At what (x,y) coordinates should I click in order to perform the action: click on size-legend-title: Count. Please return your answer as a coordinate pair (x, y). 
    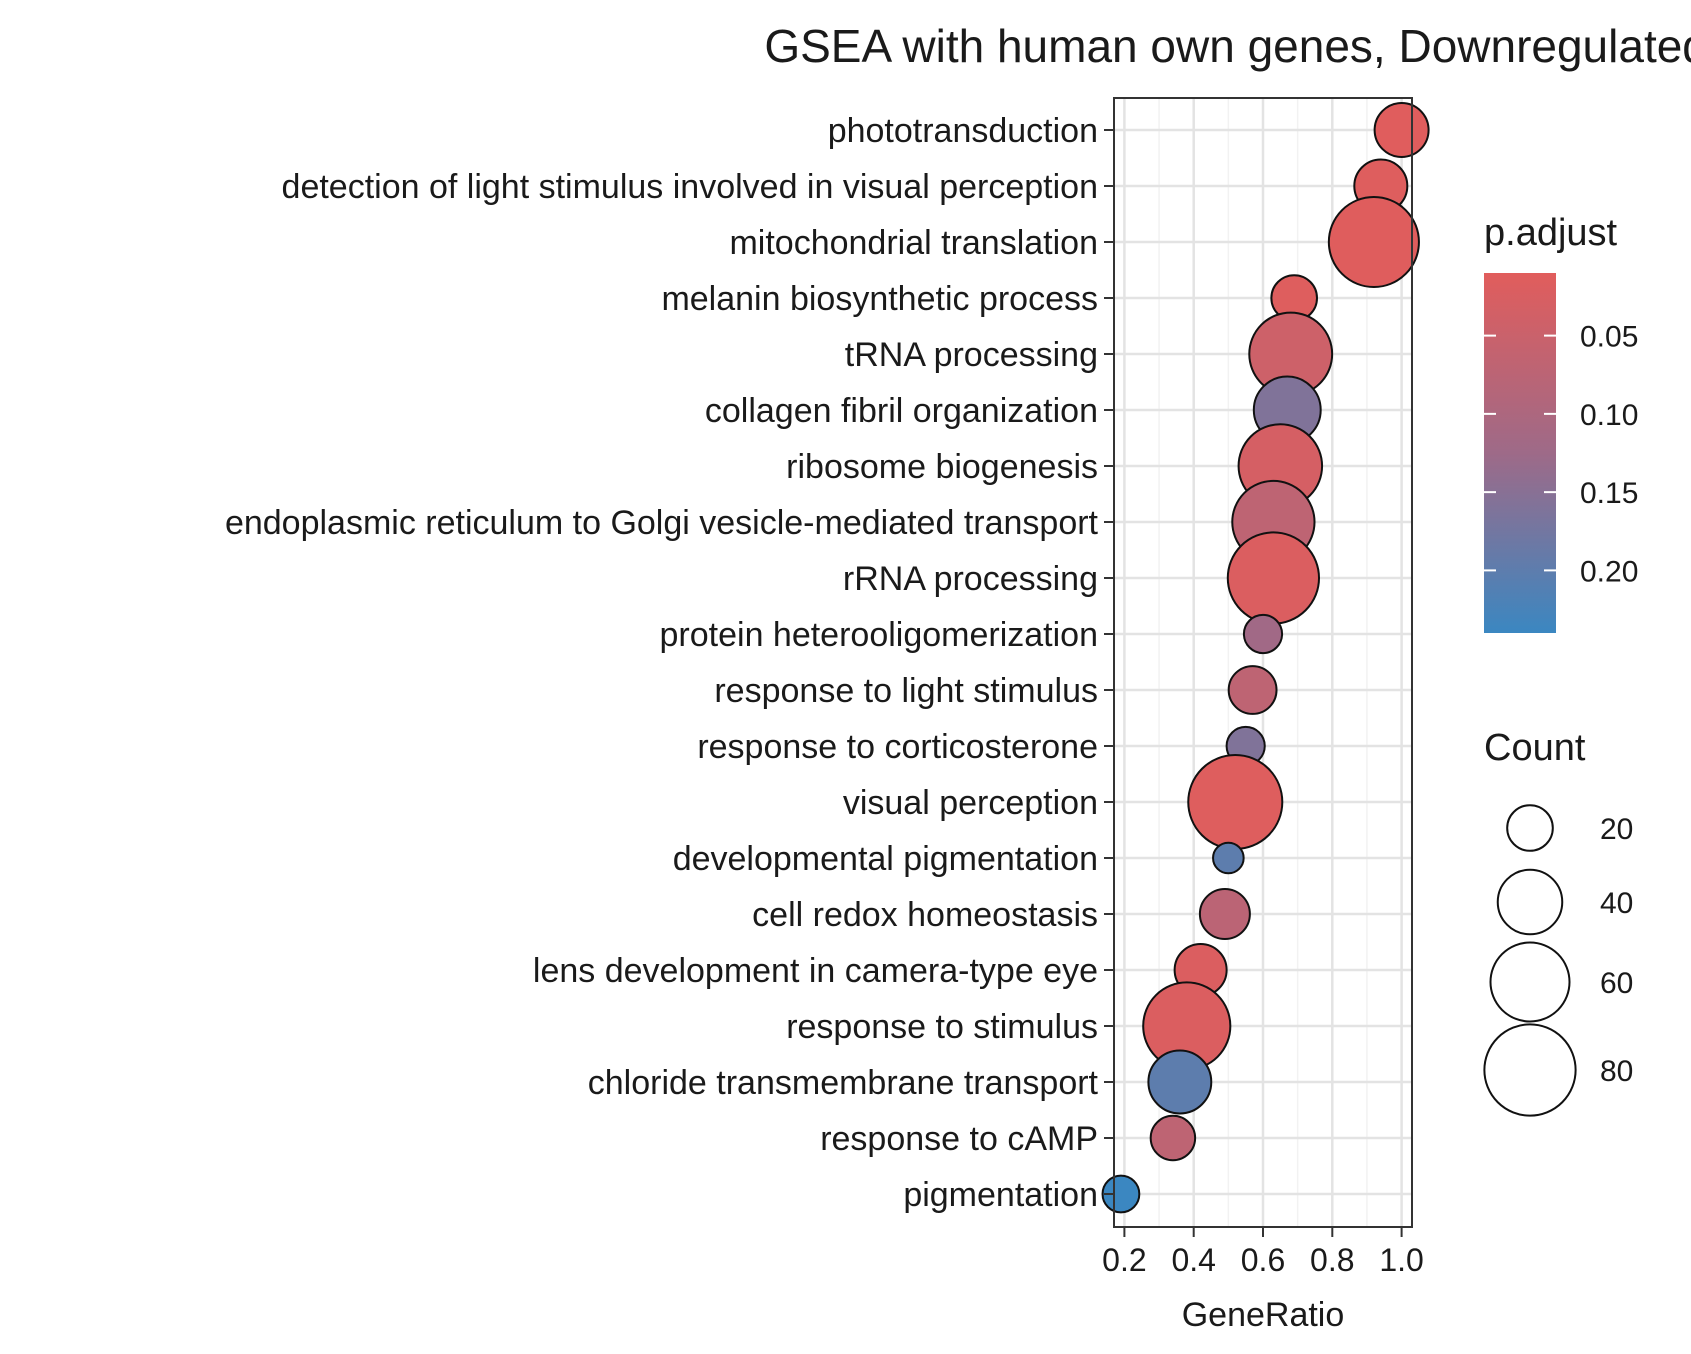
    Looking at the image, I should click on (1535, 748).